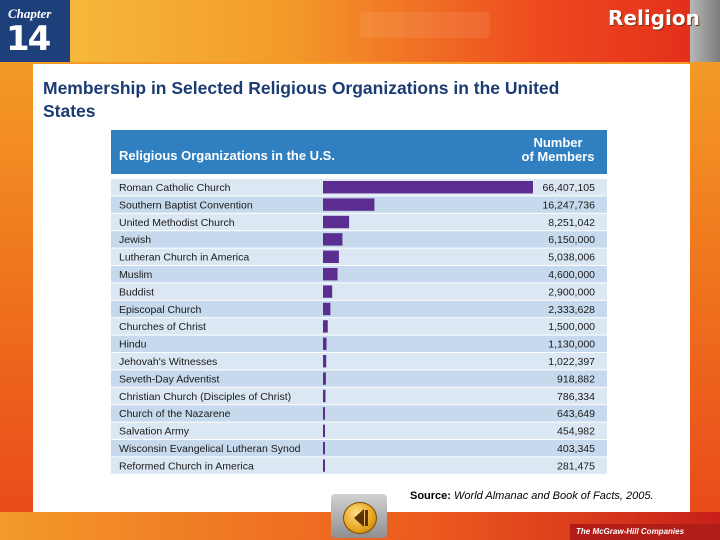  What do you see at coordinates (136, 292) in the screenshot?
I see `category-label: Buddist` at bounding box center [136, 292].